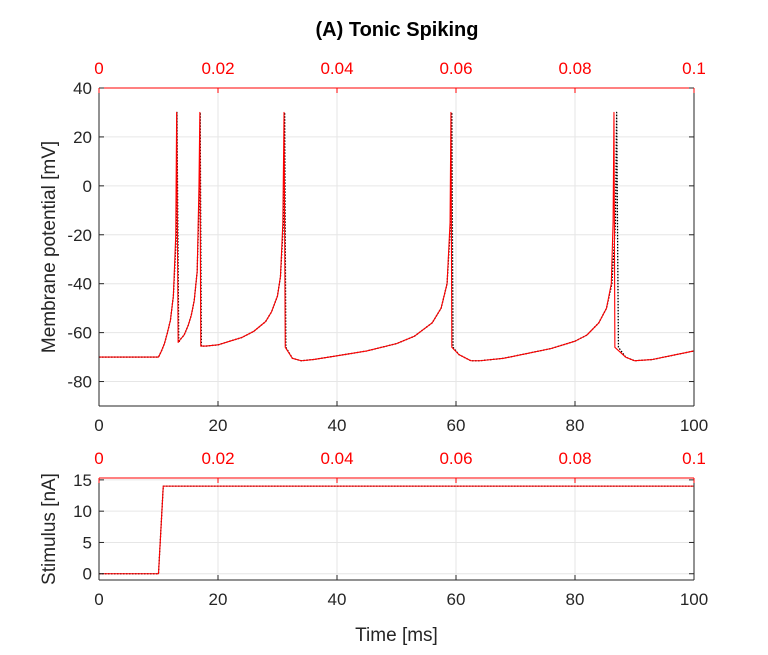 The height and width of the screenshot is (655, 768). What do you see at coordinates (79, 382) in the screenshot?
I see `y-tick-label: -80` at bounding box center [79, 382].